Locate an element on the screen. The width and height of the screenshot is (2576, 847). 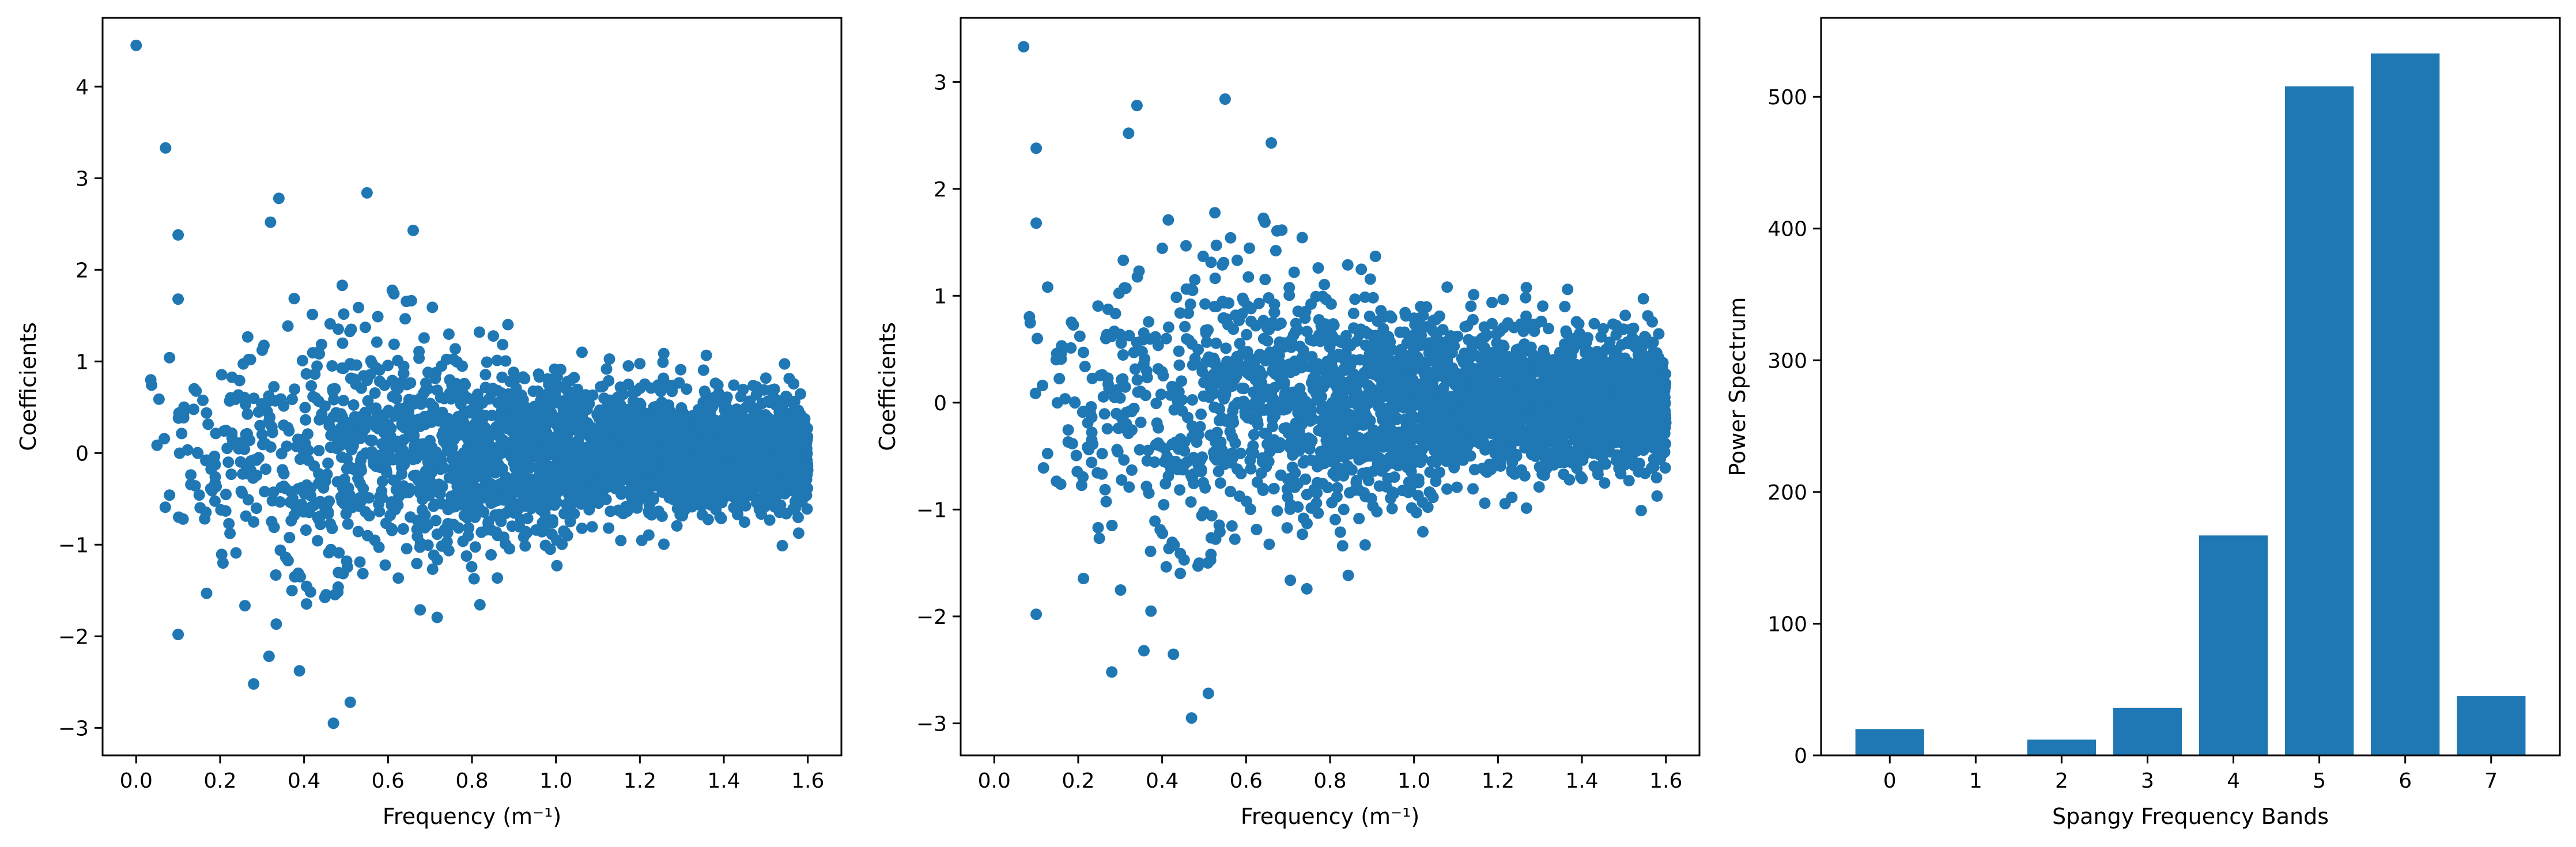
x-tick-label: 1.6 is located at coordinates (807, 781).